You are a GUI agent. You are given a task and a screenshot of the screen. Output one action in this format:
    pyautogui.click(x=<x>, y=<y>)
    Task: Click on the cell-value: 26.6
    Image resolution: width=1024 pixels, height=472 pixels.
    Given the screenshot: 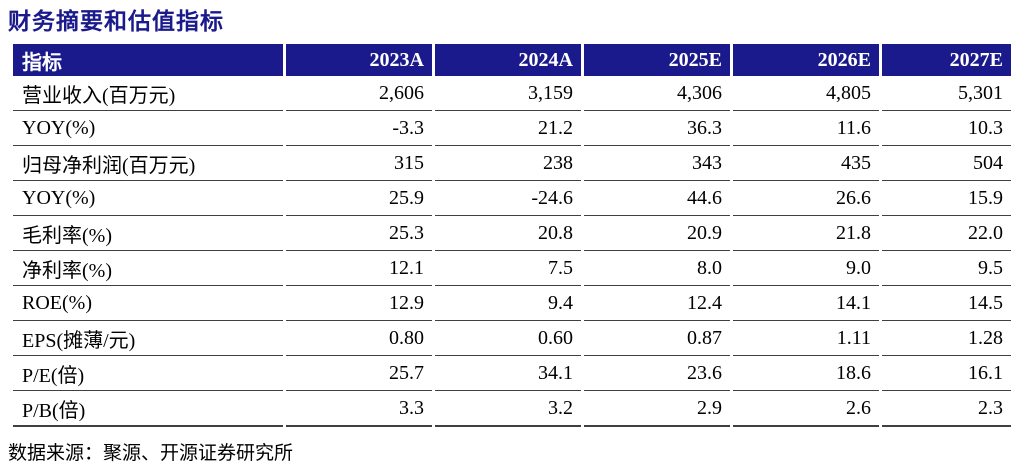 What is the action you would take?
    pyautogui.click(x=806, y=198)
    